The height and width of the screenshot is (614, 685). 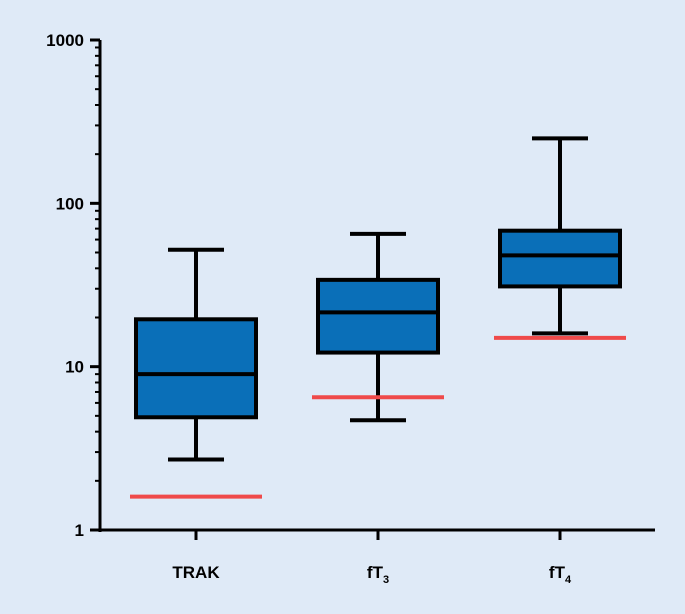 What do you see at coordinates (376, 534) in the screenshot?
I see `x-axis` at bounding box center [376, 534].